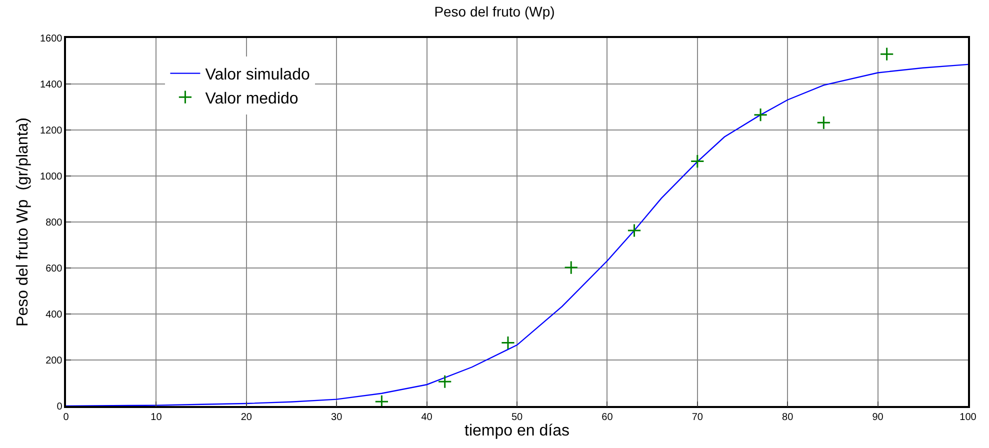  I want to click on y-tick-label: 1200, so click(51, 131).